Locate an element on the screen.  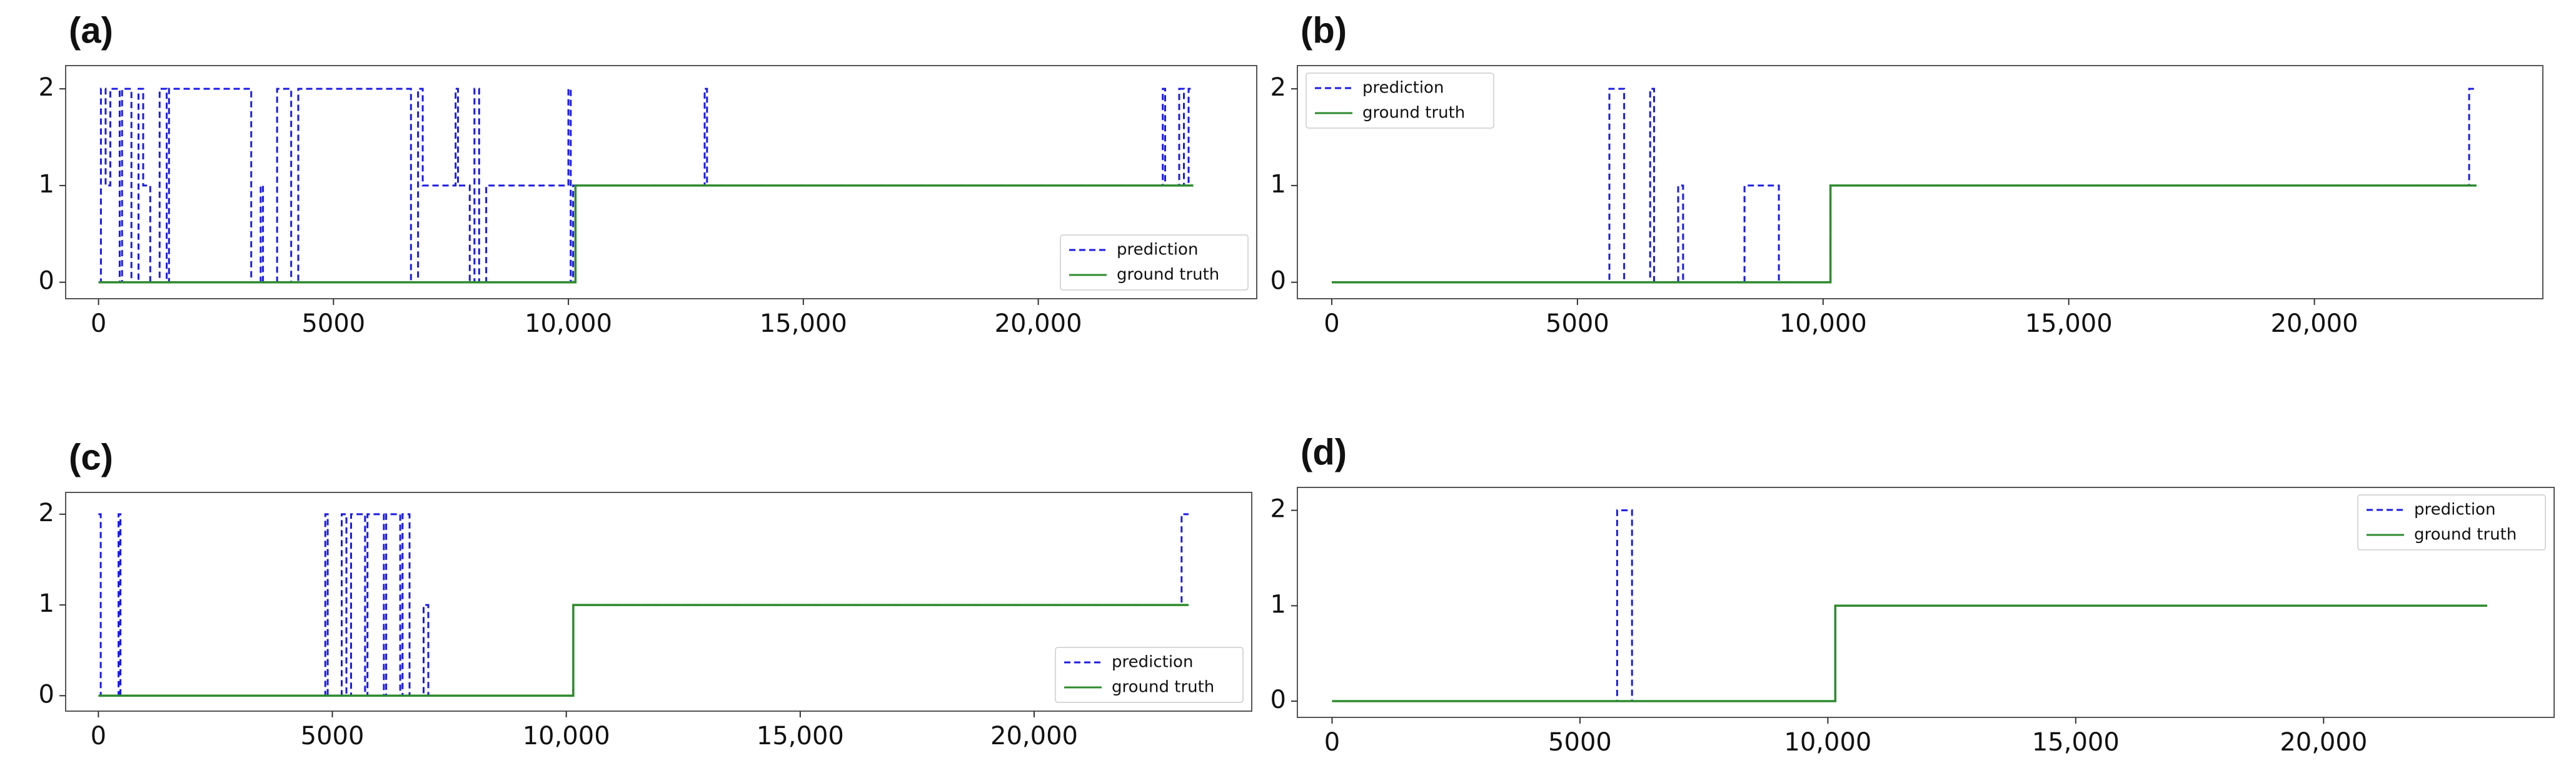
panel-label: (a) is located at coordinates (91, 30).